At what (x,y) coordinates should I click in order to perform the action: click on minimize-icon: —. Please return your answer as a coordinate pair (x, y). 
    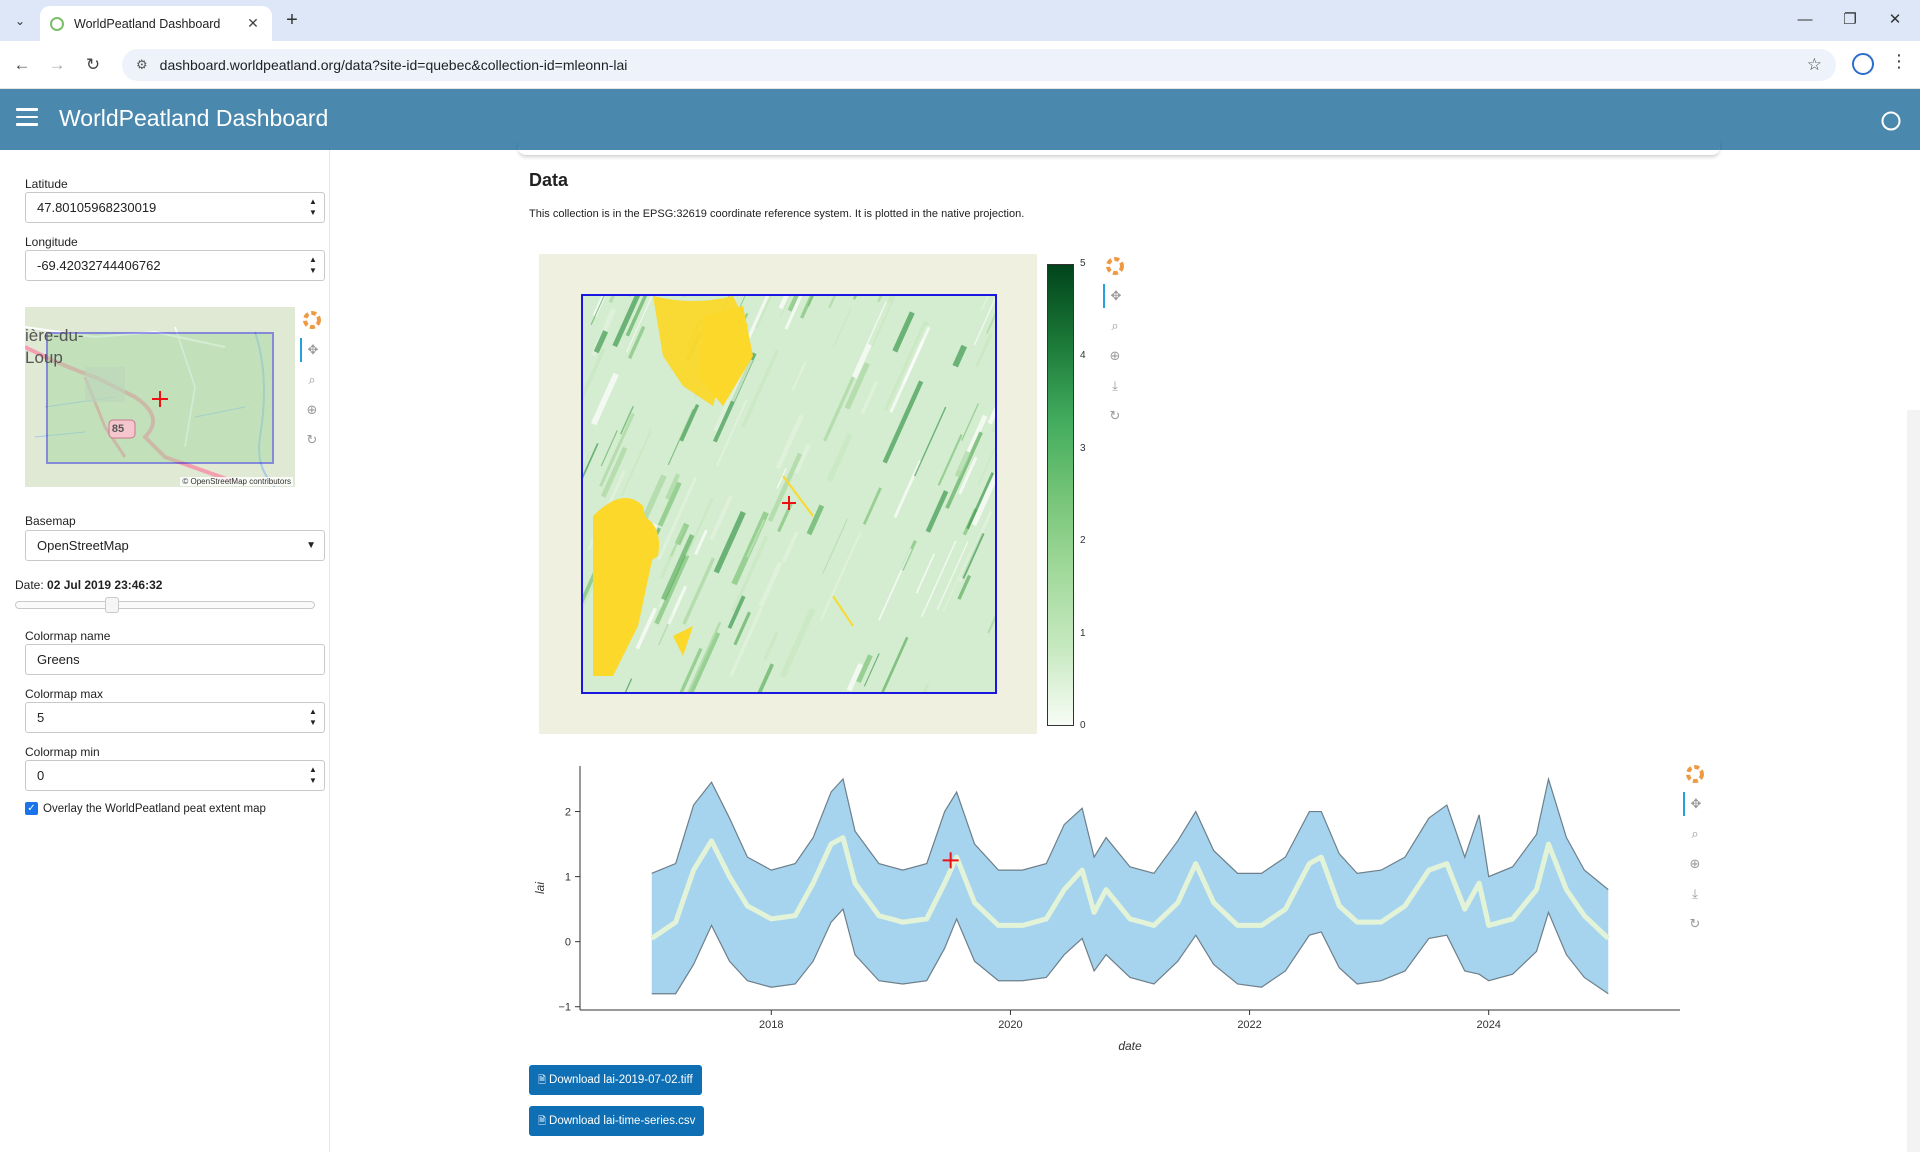
    Looking at the image, I should click on (1805, 19).